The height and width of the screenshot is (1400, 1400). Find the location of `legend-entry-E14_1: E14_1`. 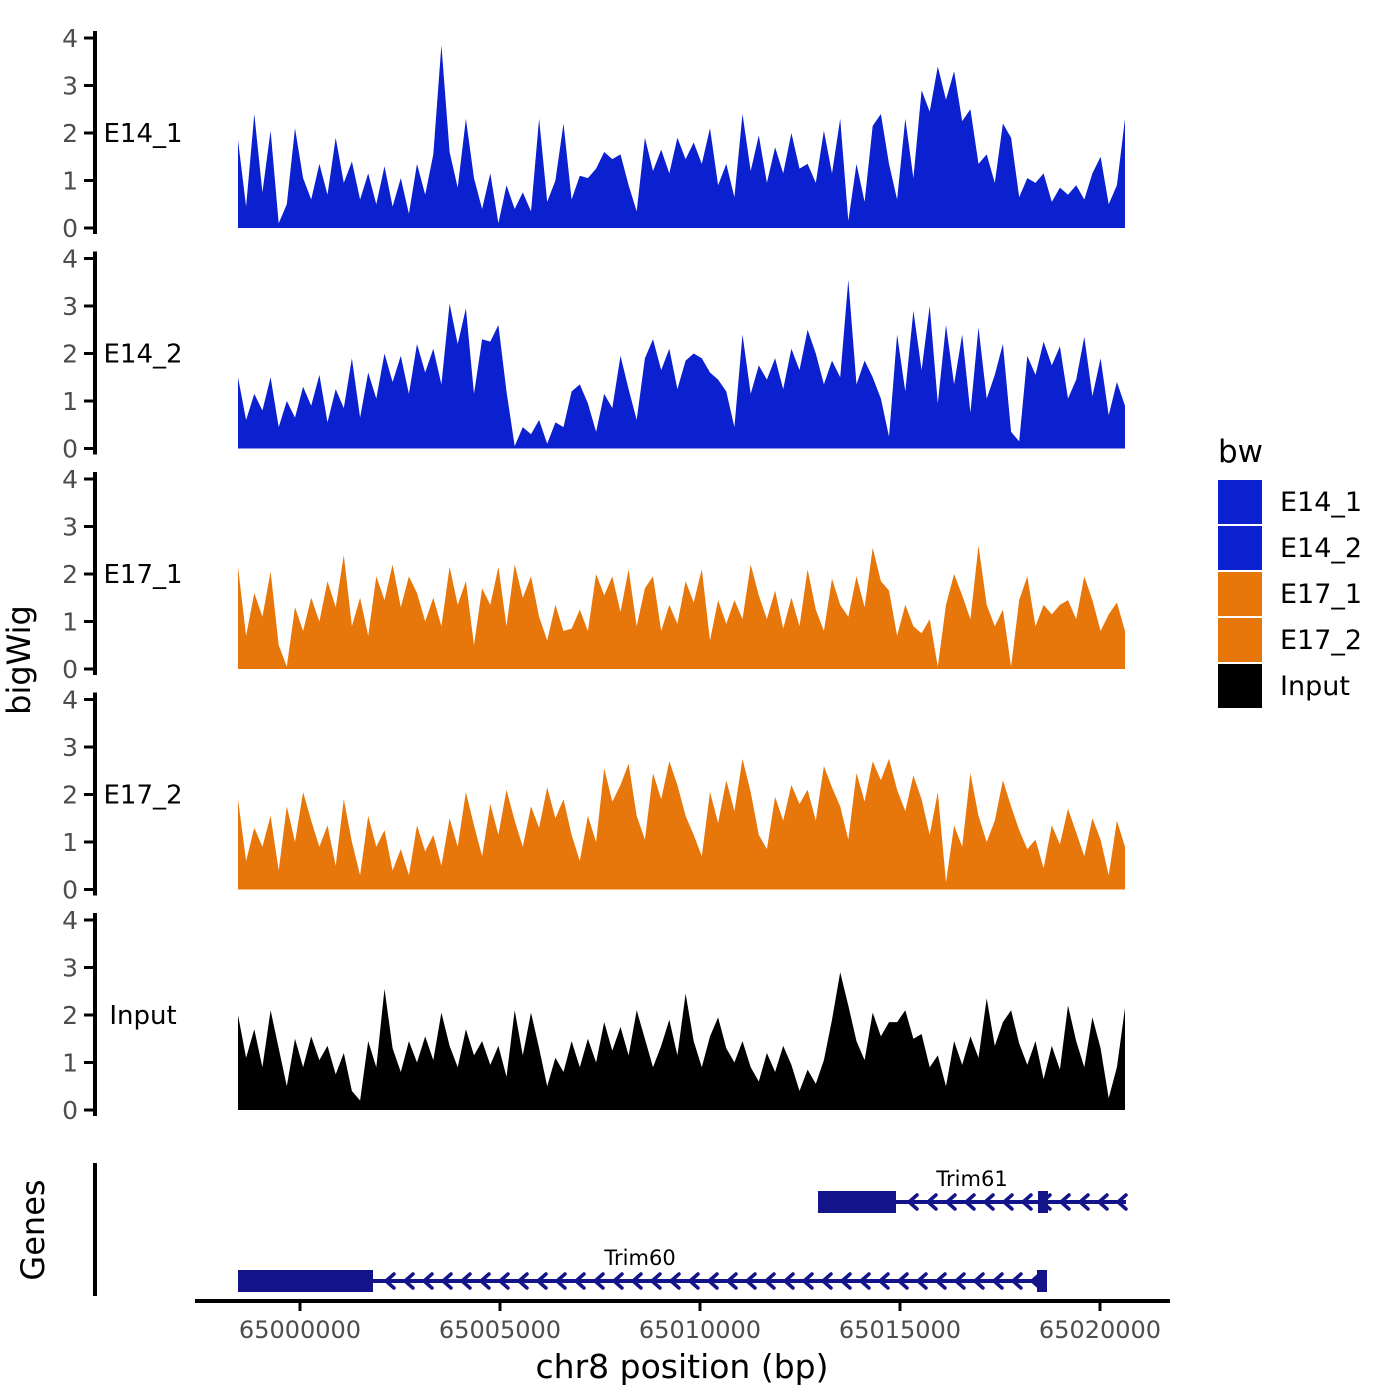

legend-entry-E14_1: E14_1 is located at coordinates (1290, 502).